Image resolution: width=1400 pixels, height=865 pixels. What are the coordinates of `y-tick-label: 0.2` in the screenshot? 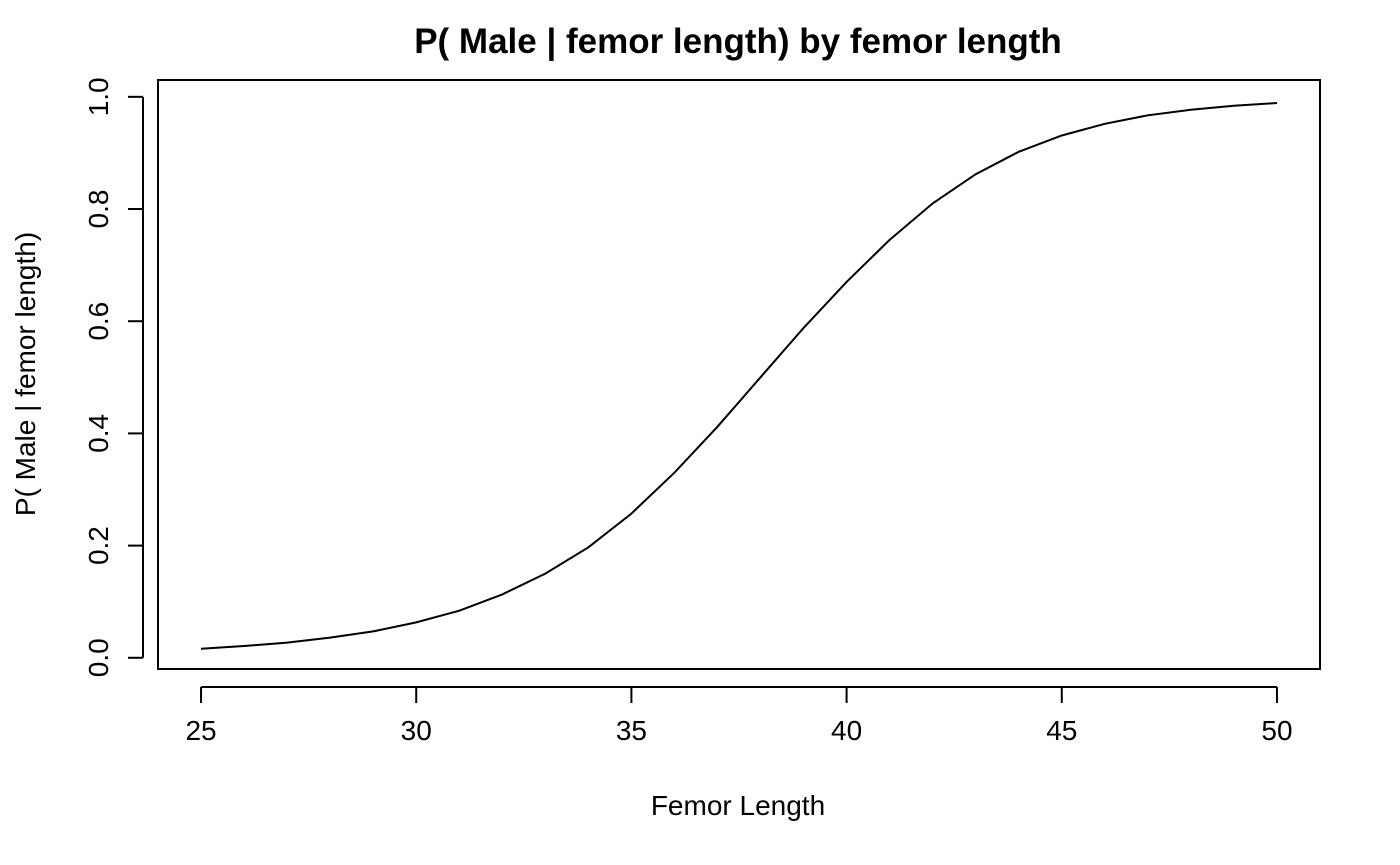 It's located at (98, 545).